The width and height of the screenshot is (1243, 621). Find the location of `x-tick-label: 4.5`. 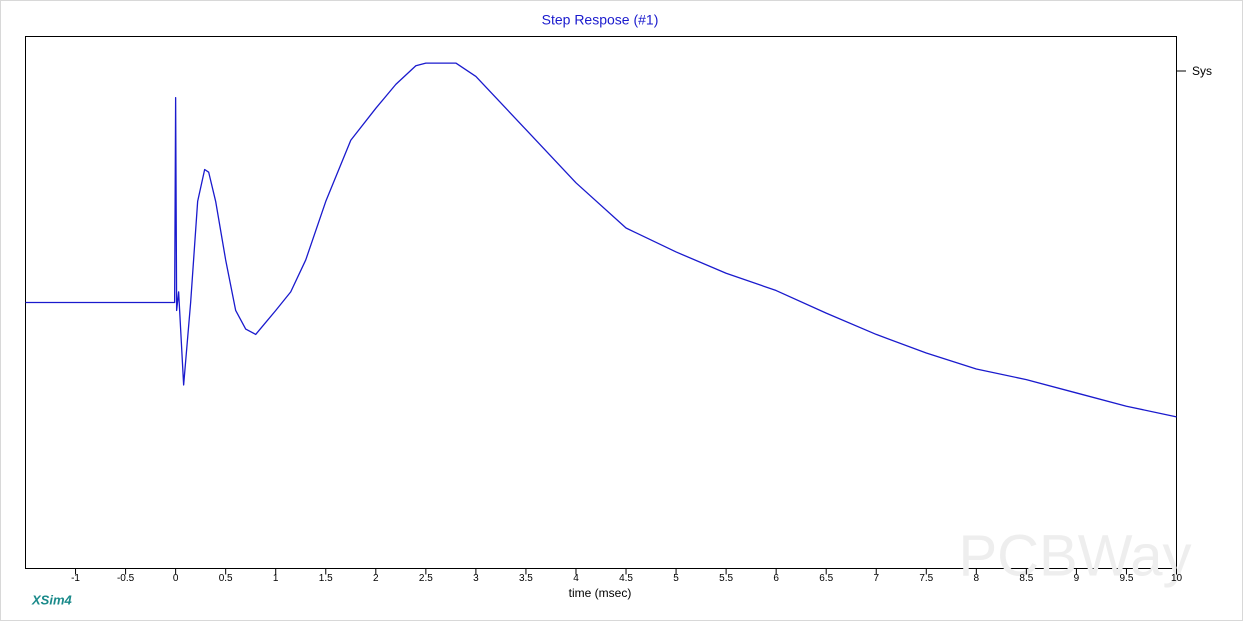

x-tick-label: 4.5 is located at coordinates (626, 578).